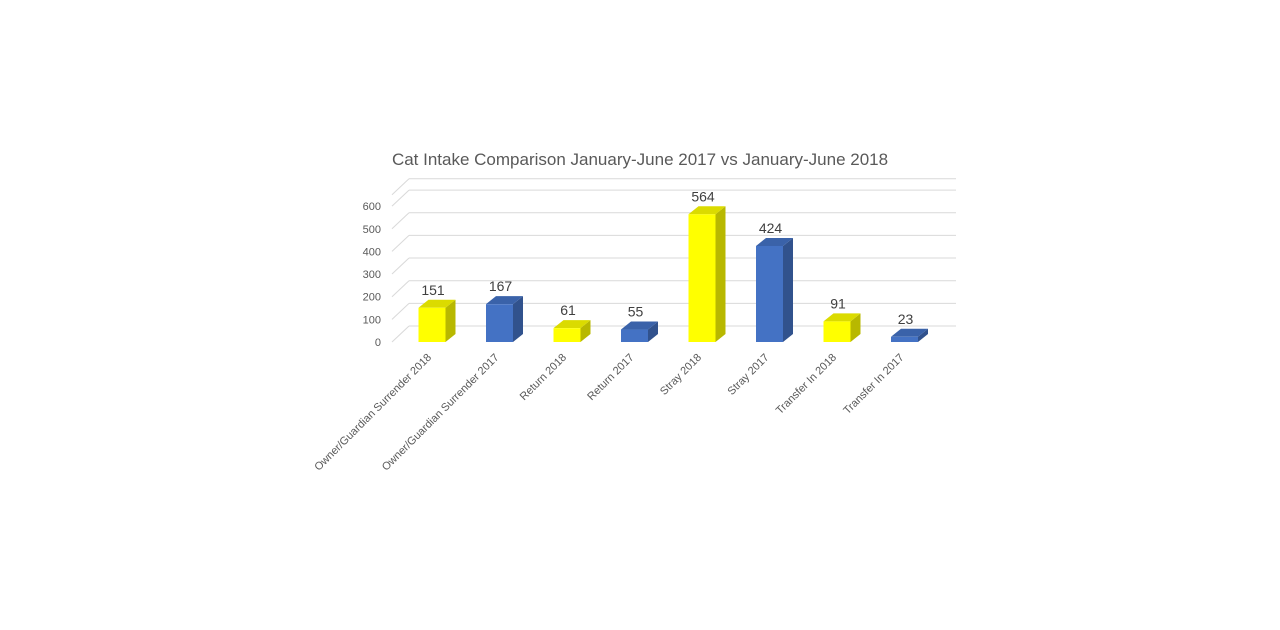 This screenshot has height=630, width=1280. What do you see at coordinates (372, 207) in the screenshot?
I see `y-tick-label: 600` at bounding box center [372, 207].